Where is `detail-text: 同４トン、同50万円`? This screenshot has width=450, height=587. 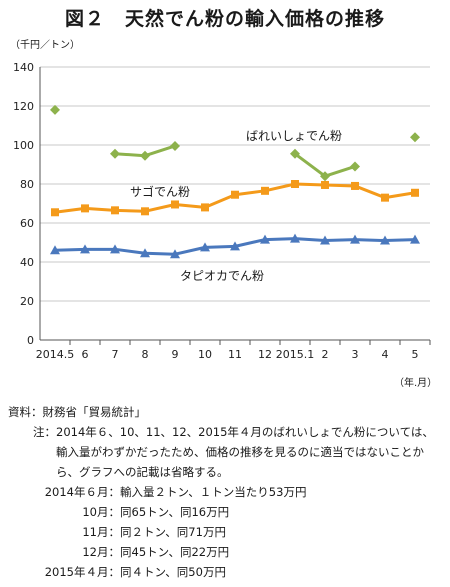
detail-text: 同４トン、同50万円 is located at coordinates (173, 572).